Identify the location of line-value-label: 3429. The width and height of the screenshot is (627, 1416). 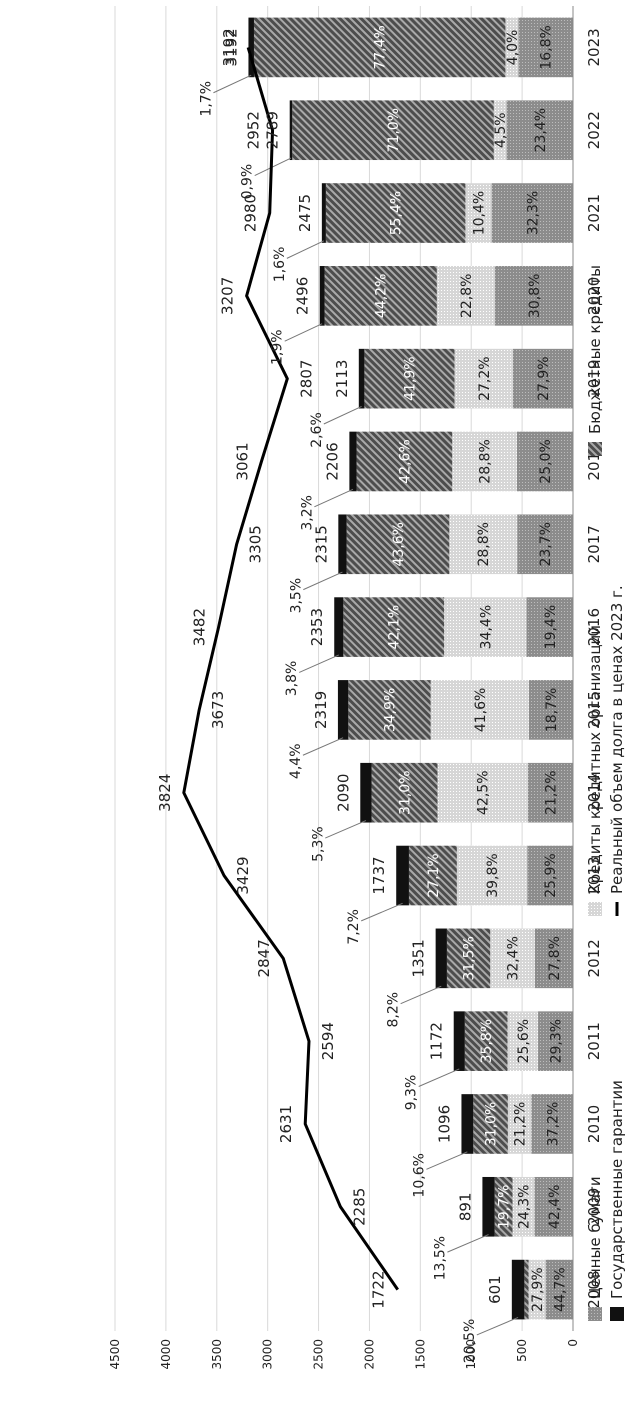
(243, 875).